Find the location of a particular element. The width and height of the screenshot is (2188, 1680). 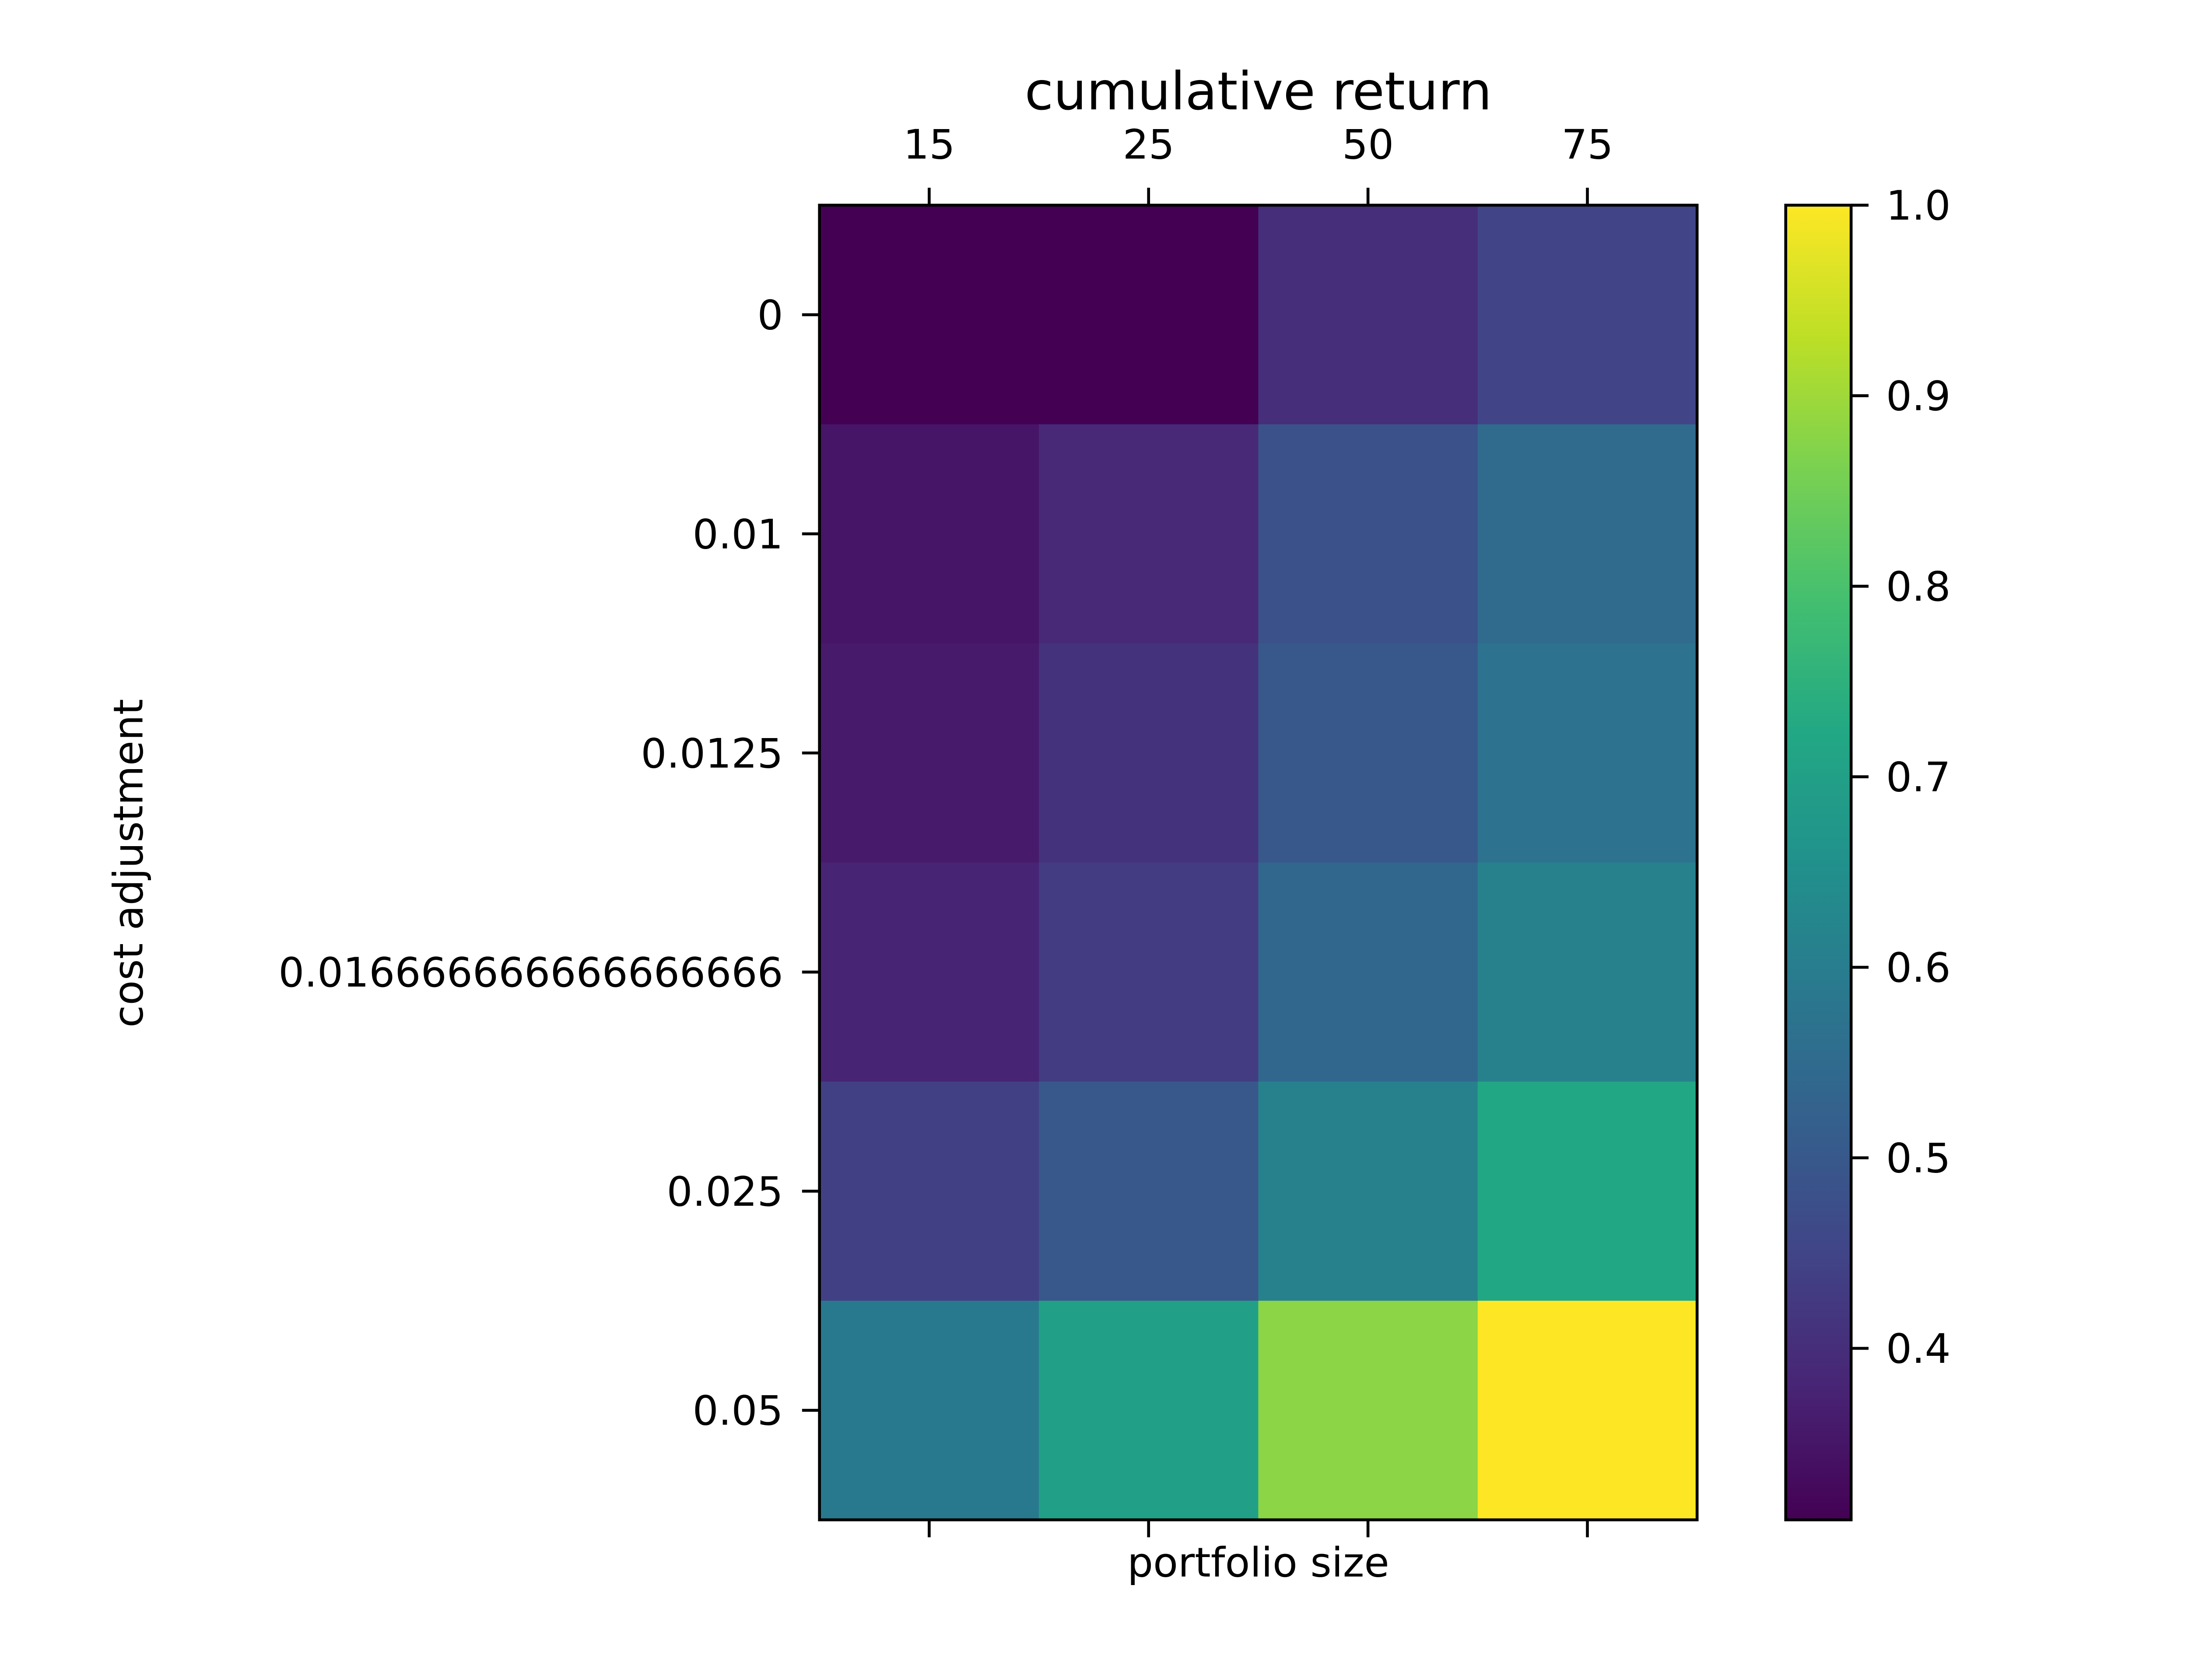

y-tick-label: 0 is located at coordinates (770, 315).